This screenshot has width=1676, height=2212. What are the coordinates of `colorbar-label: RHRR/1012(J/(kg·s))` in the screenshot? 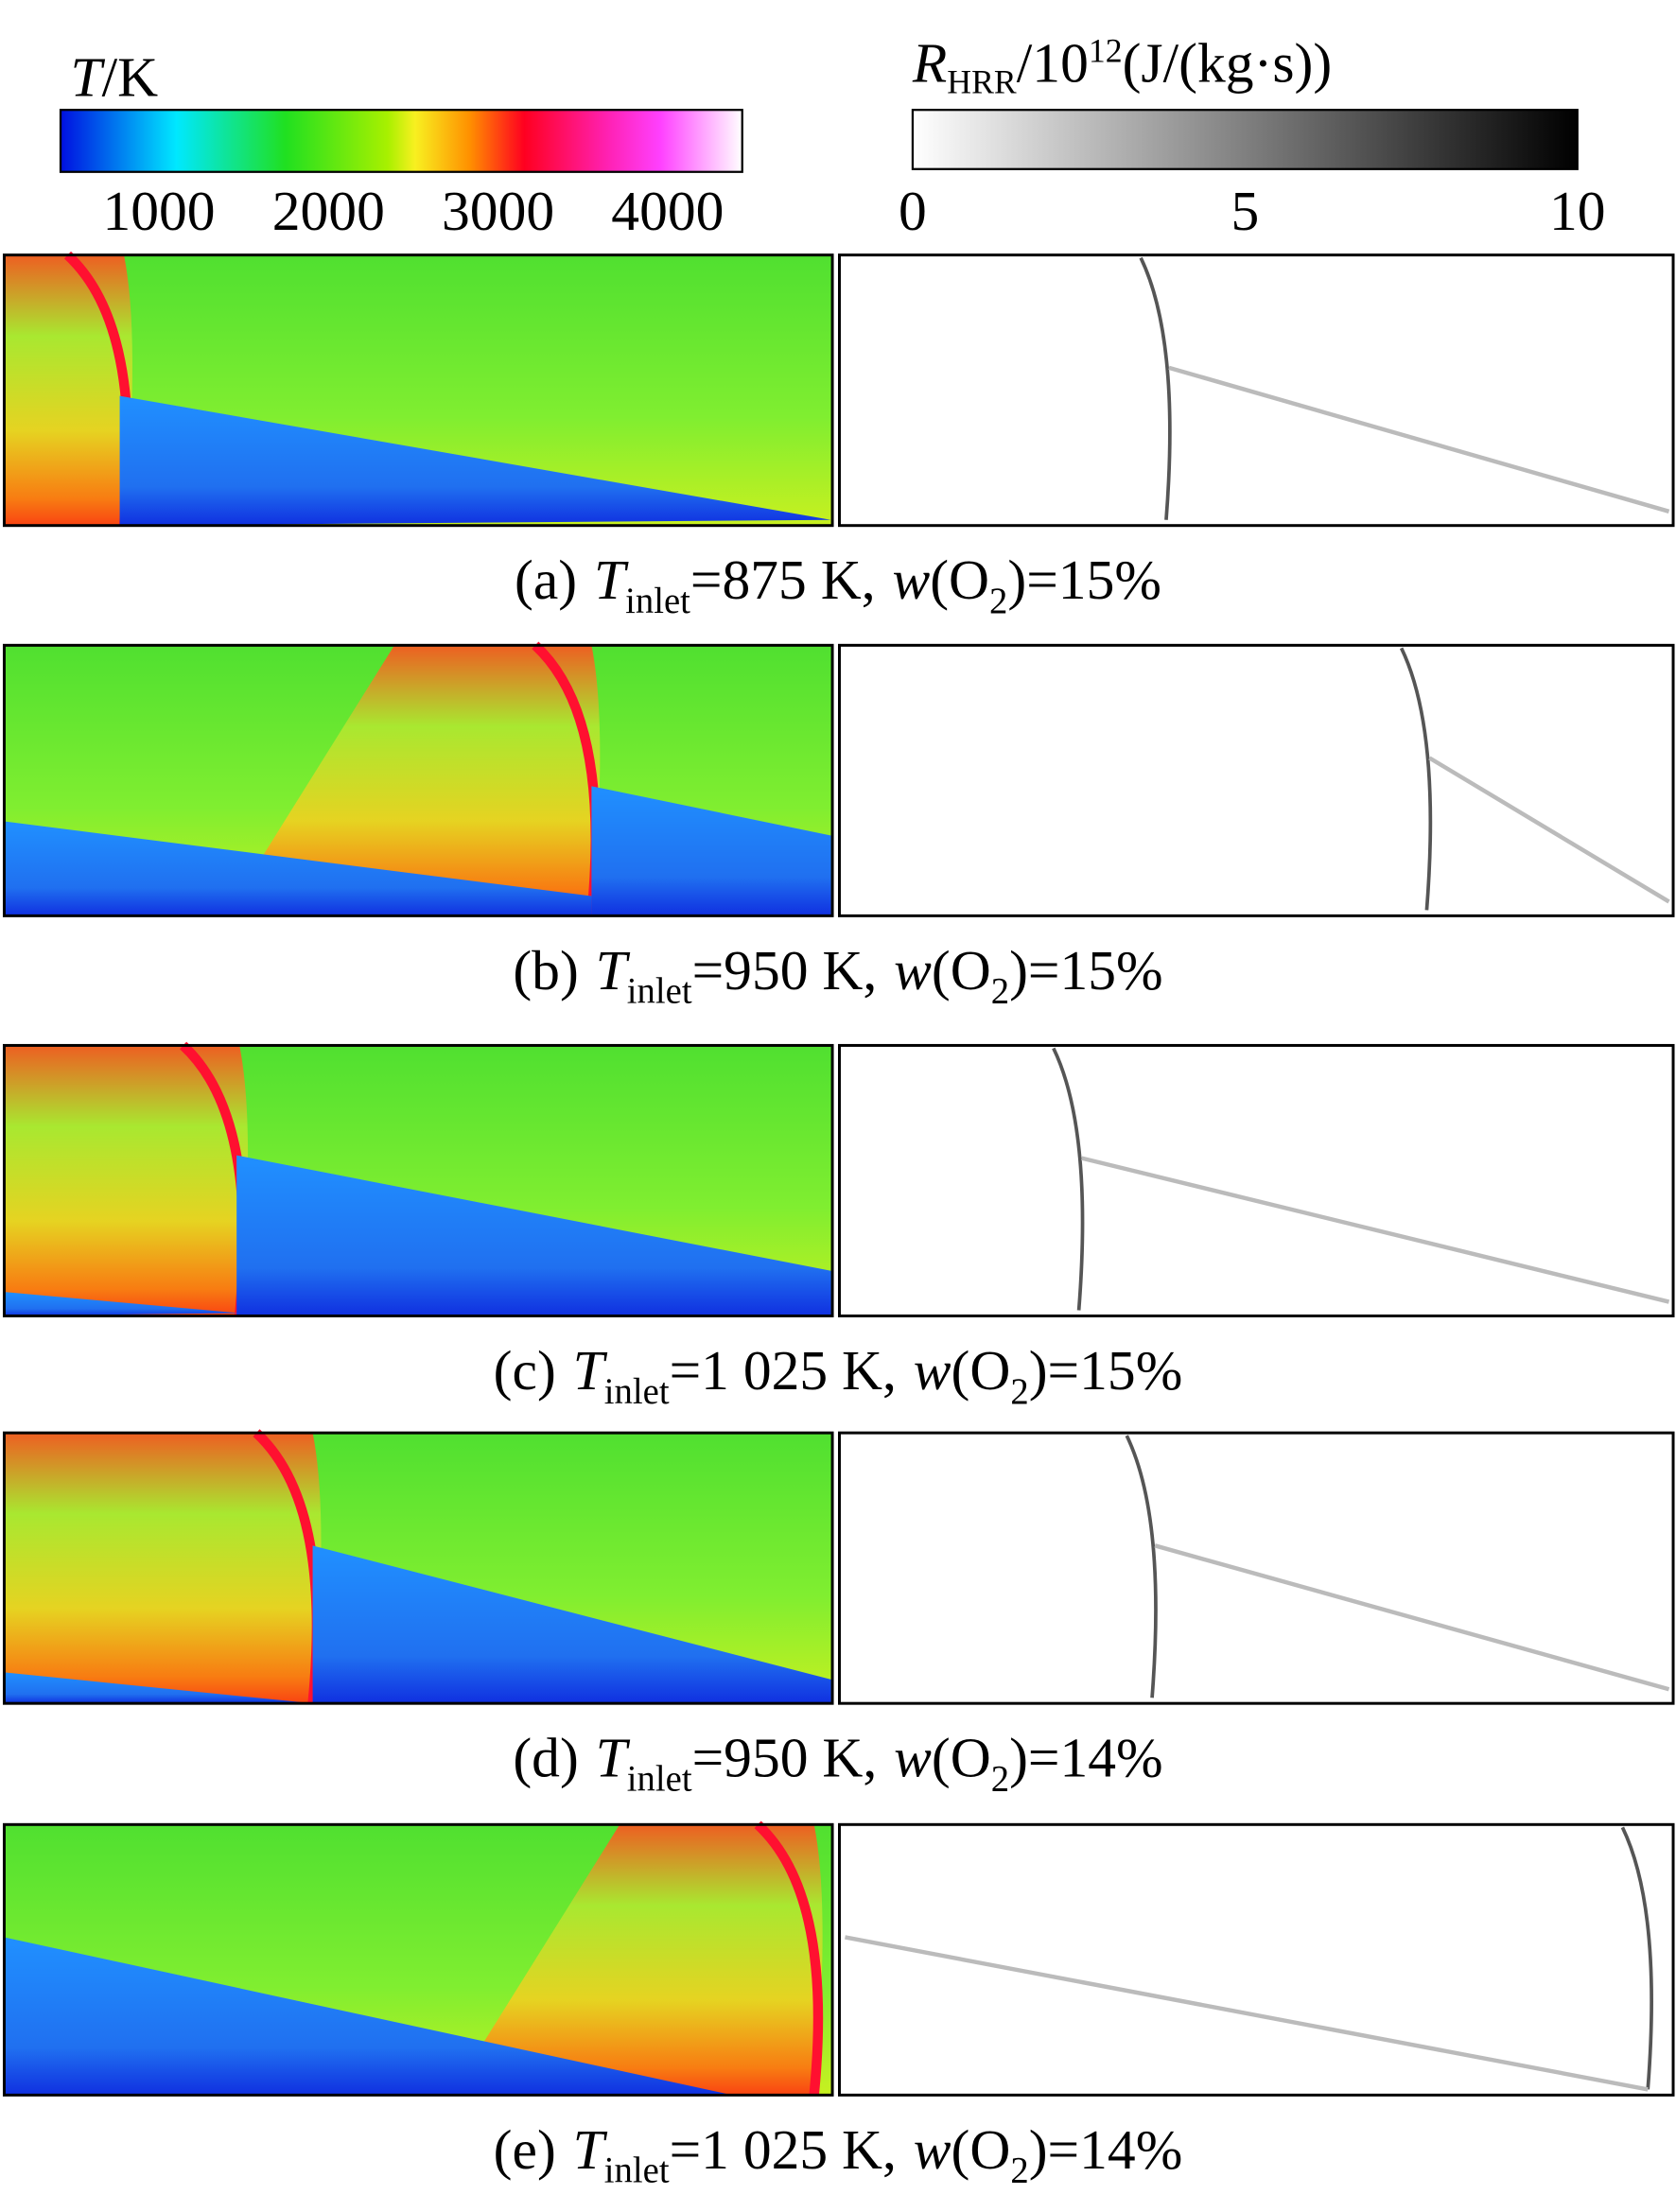 It's located at (1122, 65).